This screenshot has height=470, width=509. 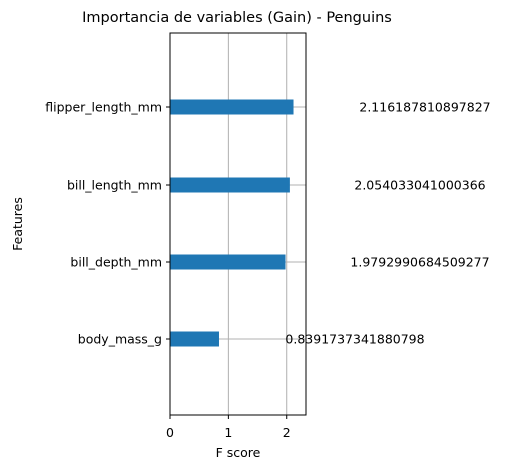 I want to click on y-tick-label: bill_depth_mm, so click(x=116, y=262).